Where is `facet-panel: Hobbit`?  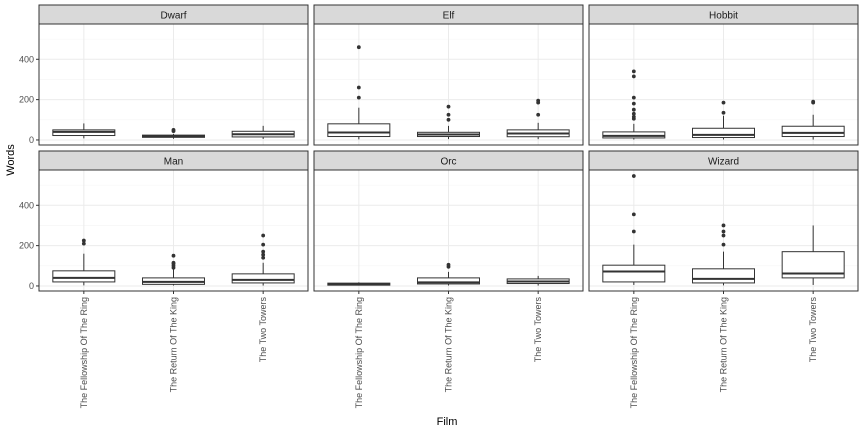 facet-panel: Hobbit is located at coordinates (723, 75).